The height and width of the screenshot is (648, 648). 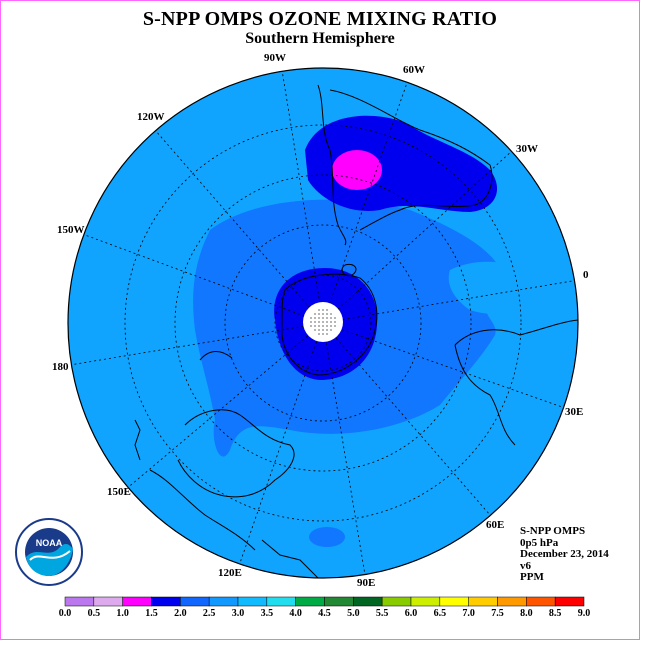 I want to click on colorbar-tick-label: 7.0, so click(x=468, y=613).